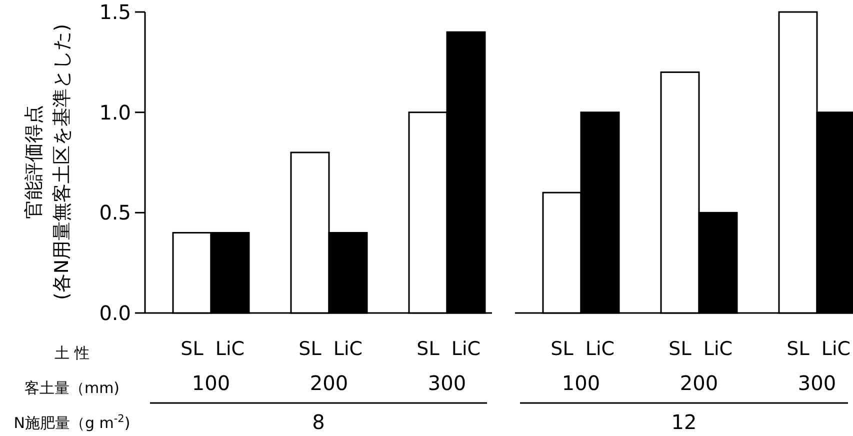 This screenshot has width=853, height=436. What do you see at coordinates (72, 388) in the screenshot?
I see `text: 客土量（mm)` at bounding box center [72, 388].